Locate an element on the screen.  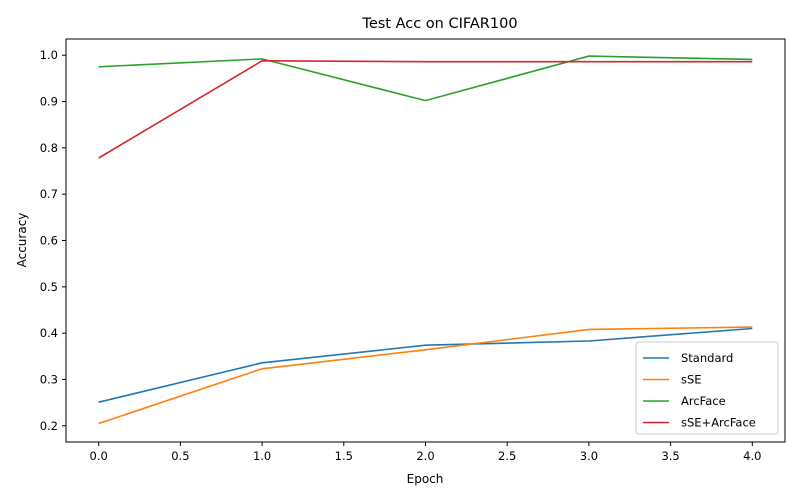
x-tick-label: 3.0 is located at coordinates (589, 456).